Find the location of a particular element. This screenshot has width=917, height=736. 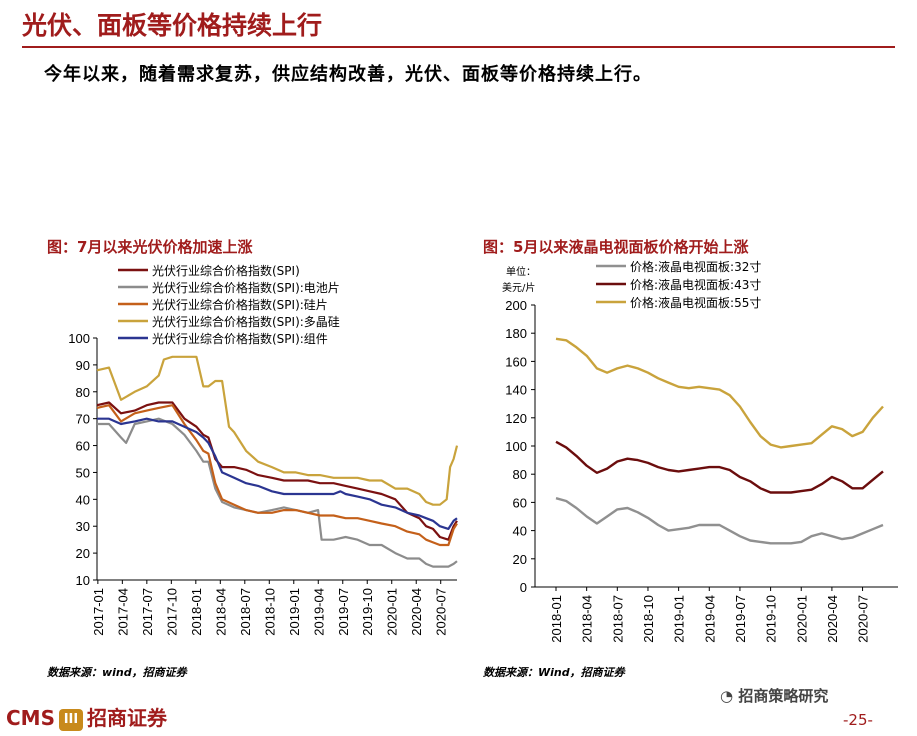

right-y-tick-label: 80 is located at coordinates (520, 474).